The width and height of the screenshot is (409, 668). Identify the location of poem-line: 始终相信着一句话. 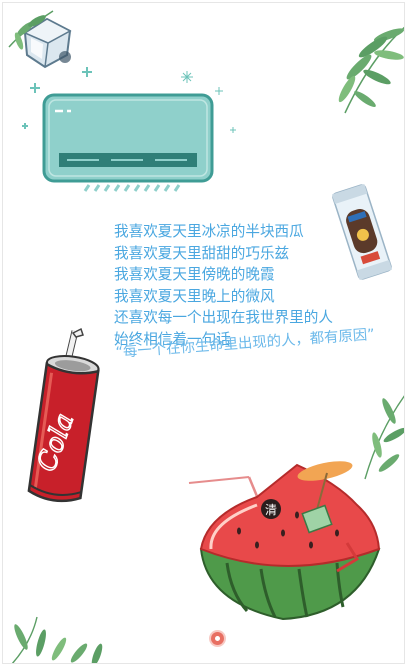
(172, 339).